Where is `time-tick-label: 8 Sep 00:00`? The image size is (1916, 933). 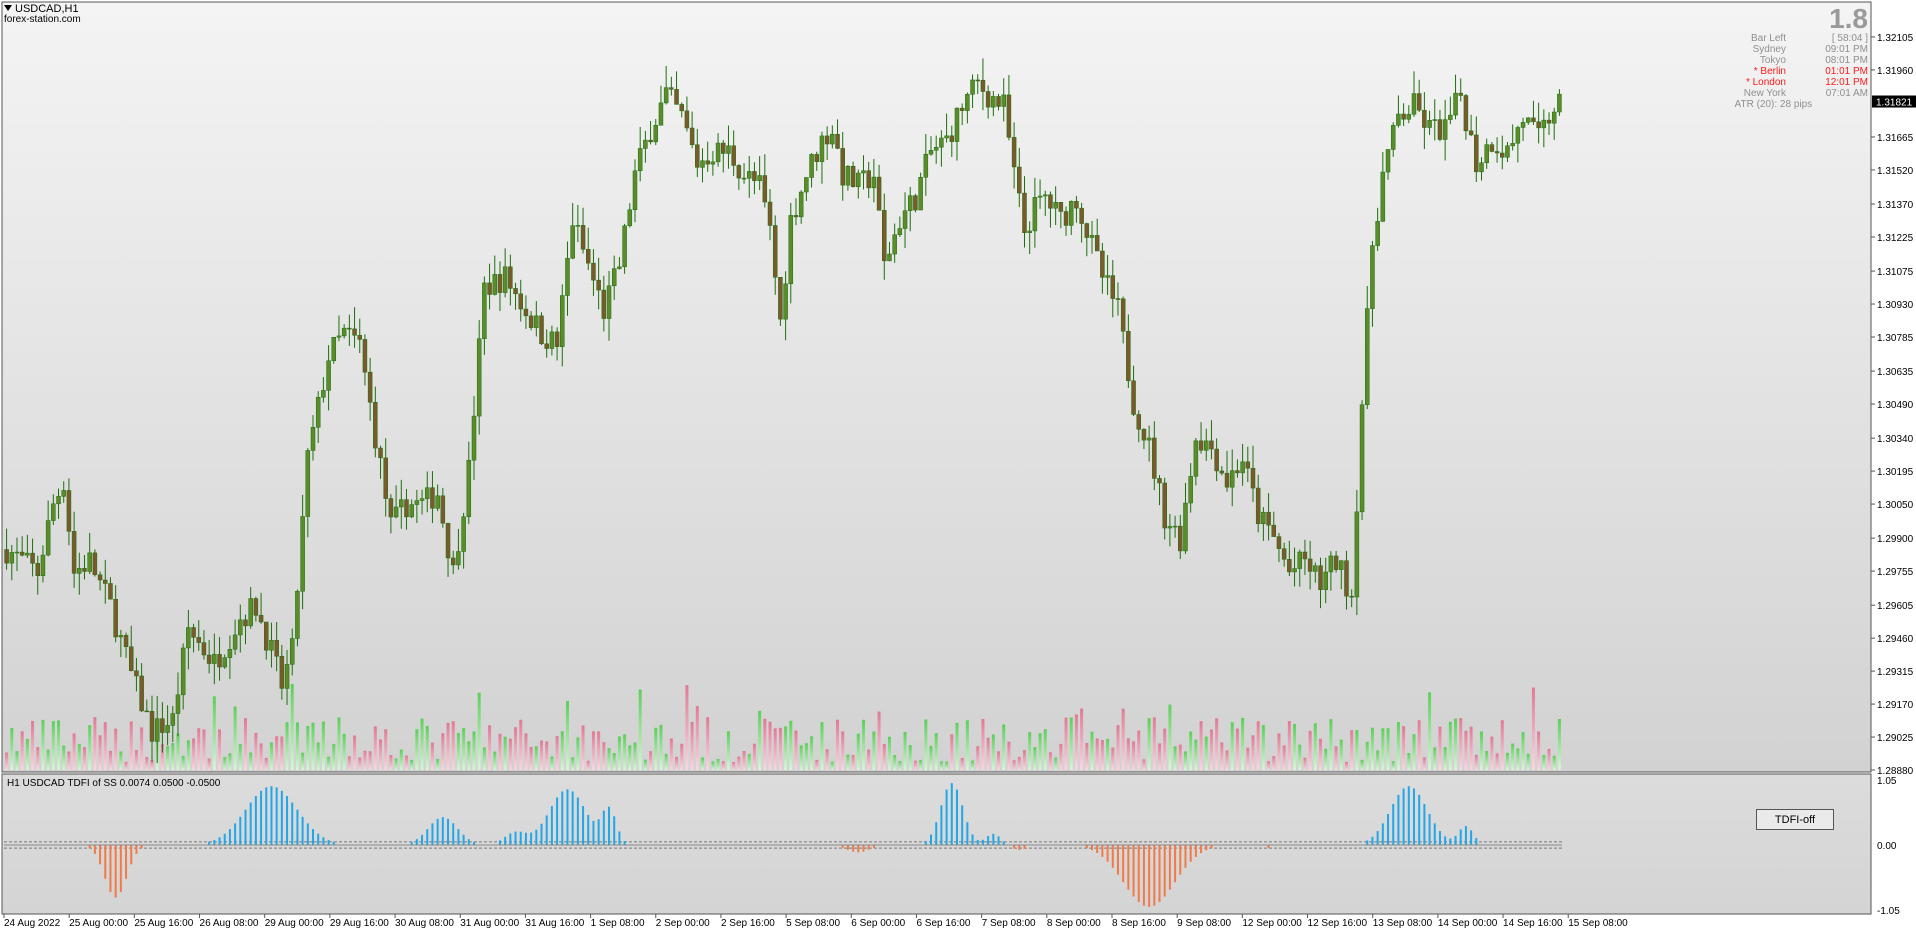 time-tick-label: 8 Sep 00:00 is located at coordinates (1074, 923).